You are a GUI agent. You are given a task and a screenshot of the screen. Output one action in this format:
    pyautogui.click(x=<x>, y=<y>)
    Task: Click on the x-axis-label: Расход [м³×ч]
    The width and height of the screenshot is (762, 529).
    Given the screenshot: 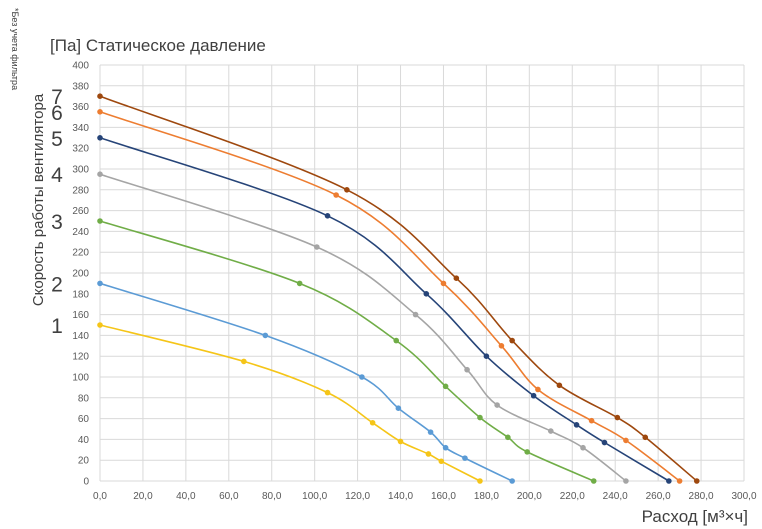 What is the action you would take?
    pyautogui.click(x=695, y=516)
    